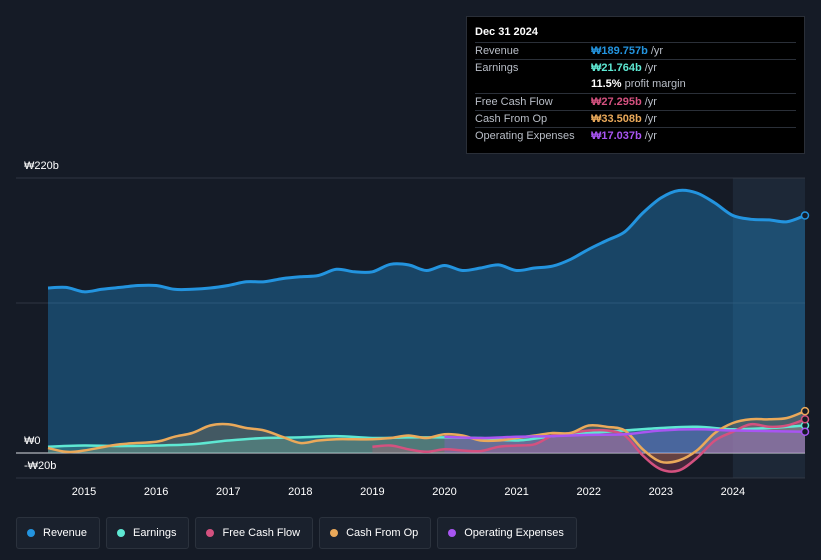  What do you see at coordinates (32, 441) in the screenshot?
I see `y-axis-label: ₩0` at bounding box center [32, 441].